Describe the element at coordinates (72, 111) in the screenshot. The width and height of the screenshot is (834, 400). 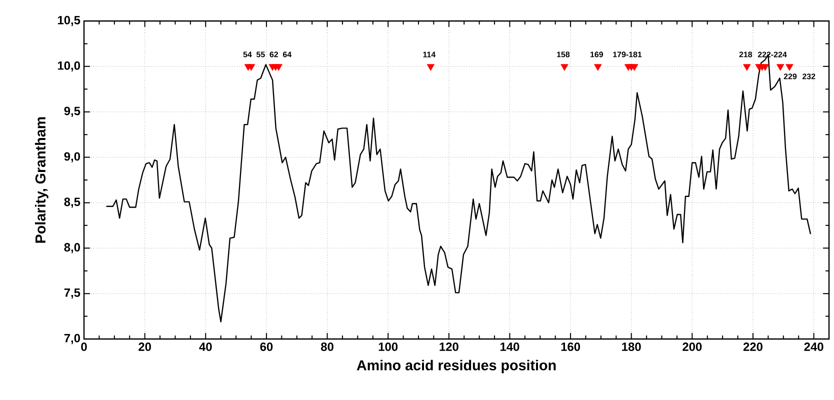
I see `y-tick-label: 9,5` at that location.